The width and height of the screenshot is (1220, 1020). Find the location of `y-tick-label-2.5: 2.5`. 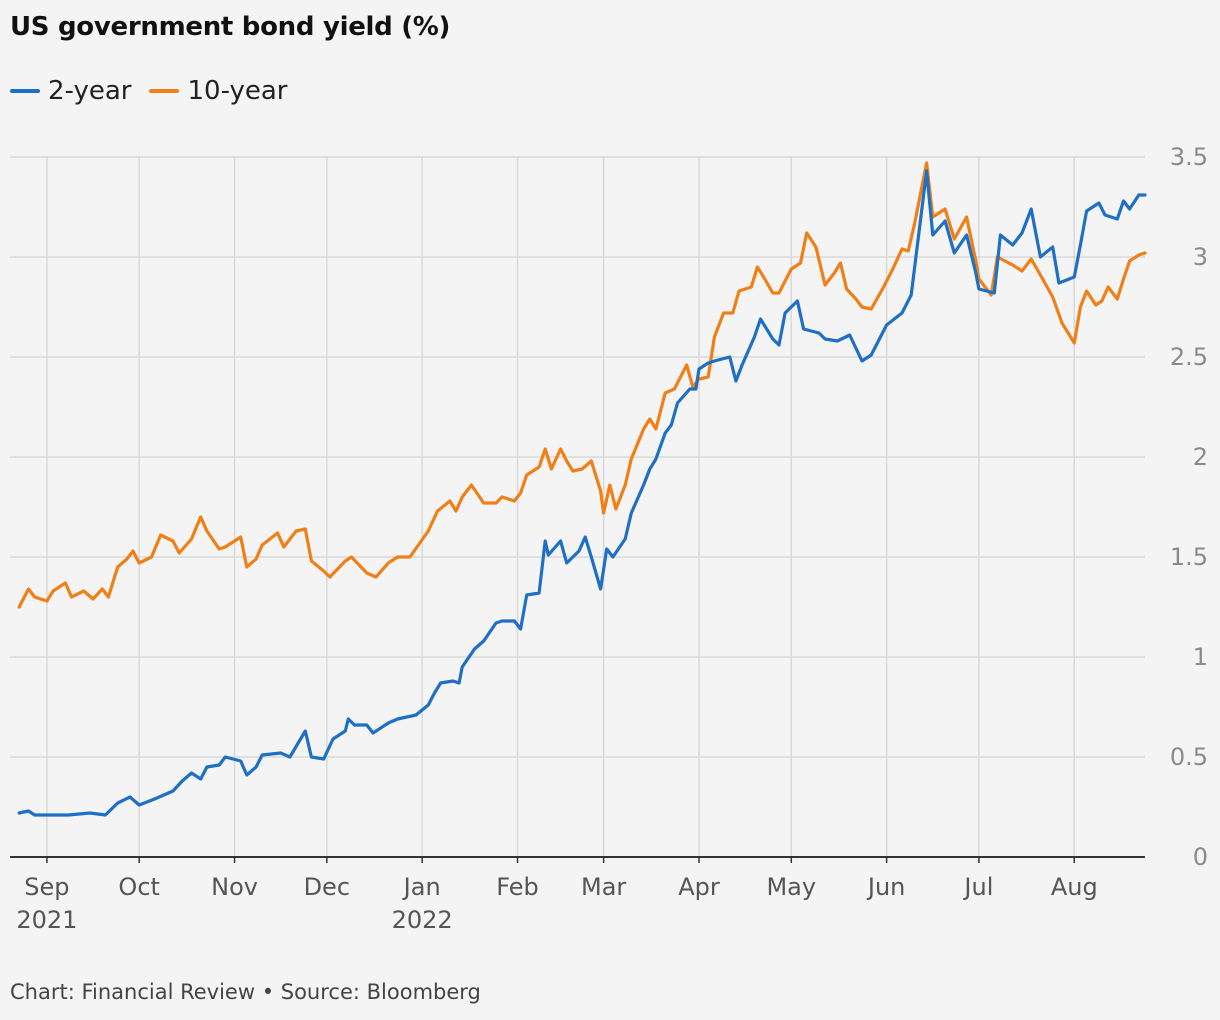

y-tick-label-2.5: 2.5 is located at coordinates (1189, 357).